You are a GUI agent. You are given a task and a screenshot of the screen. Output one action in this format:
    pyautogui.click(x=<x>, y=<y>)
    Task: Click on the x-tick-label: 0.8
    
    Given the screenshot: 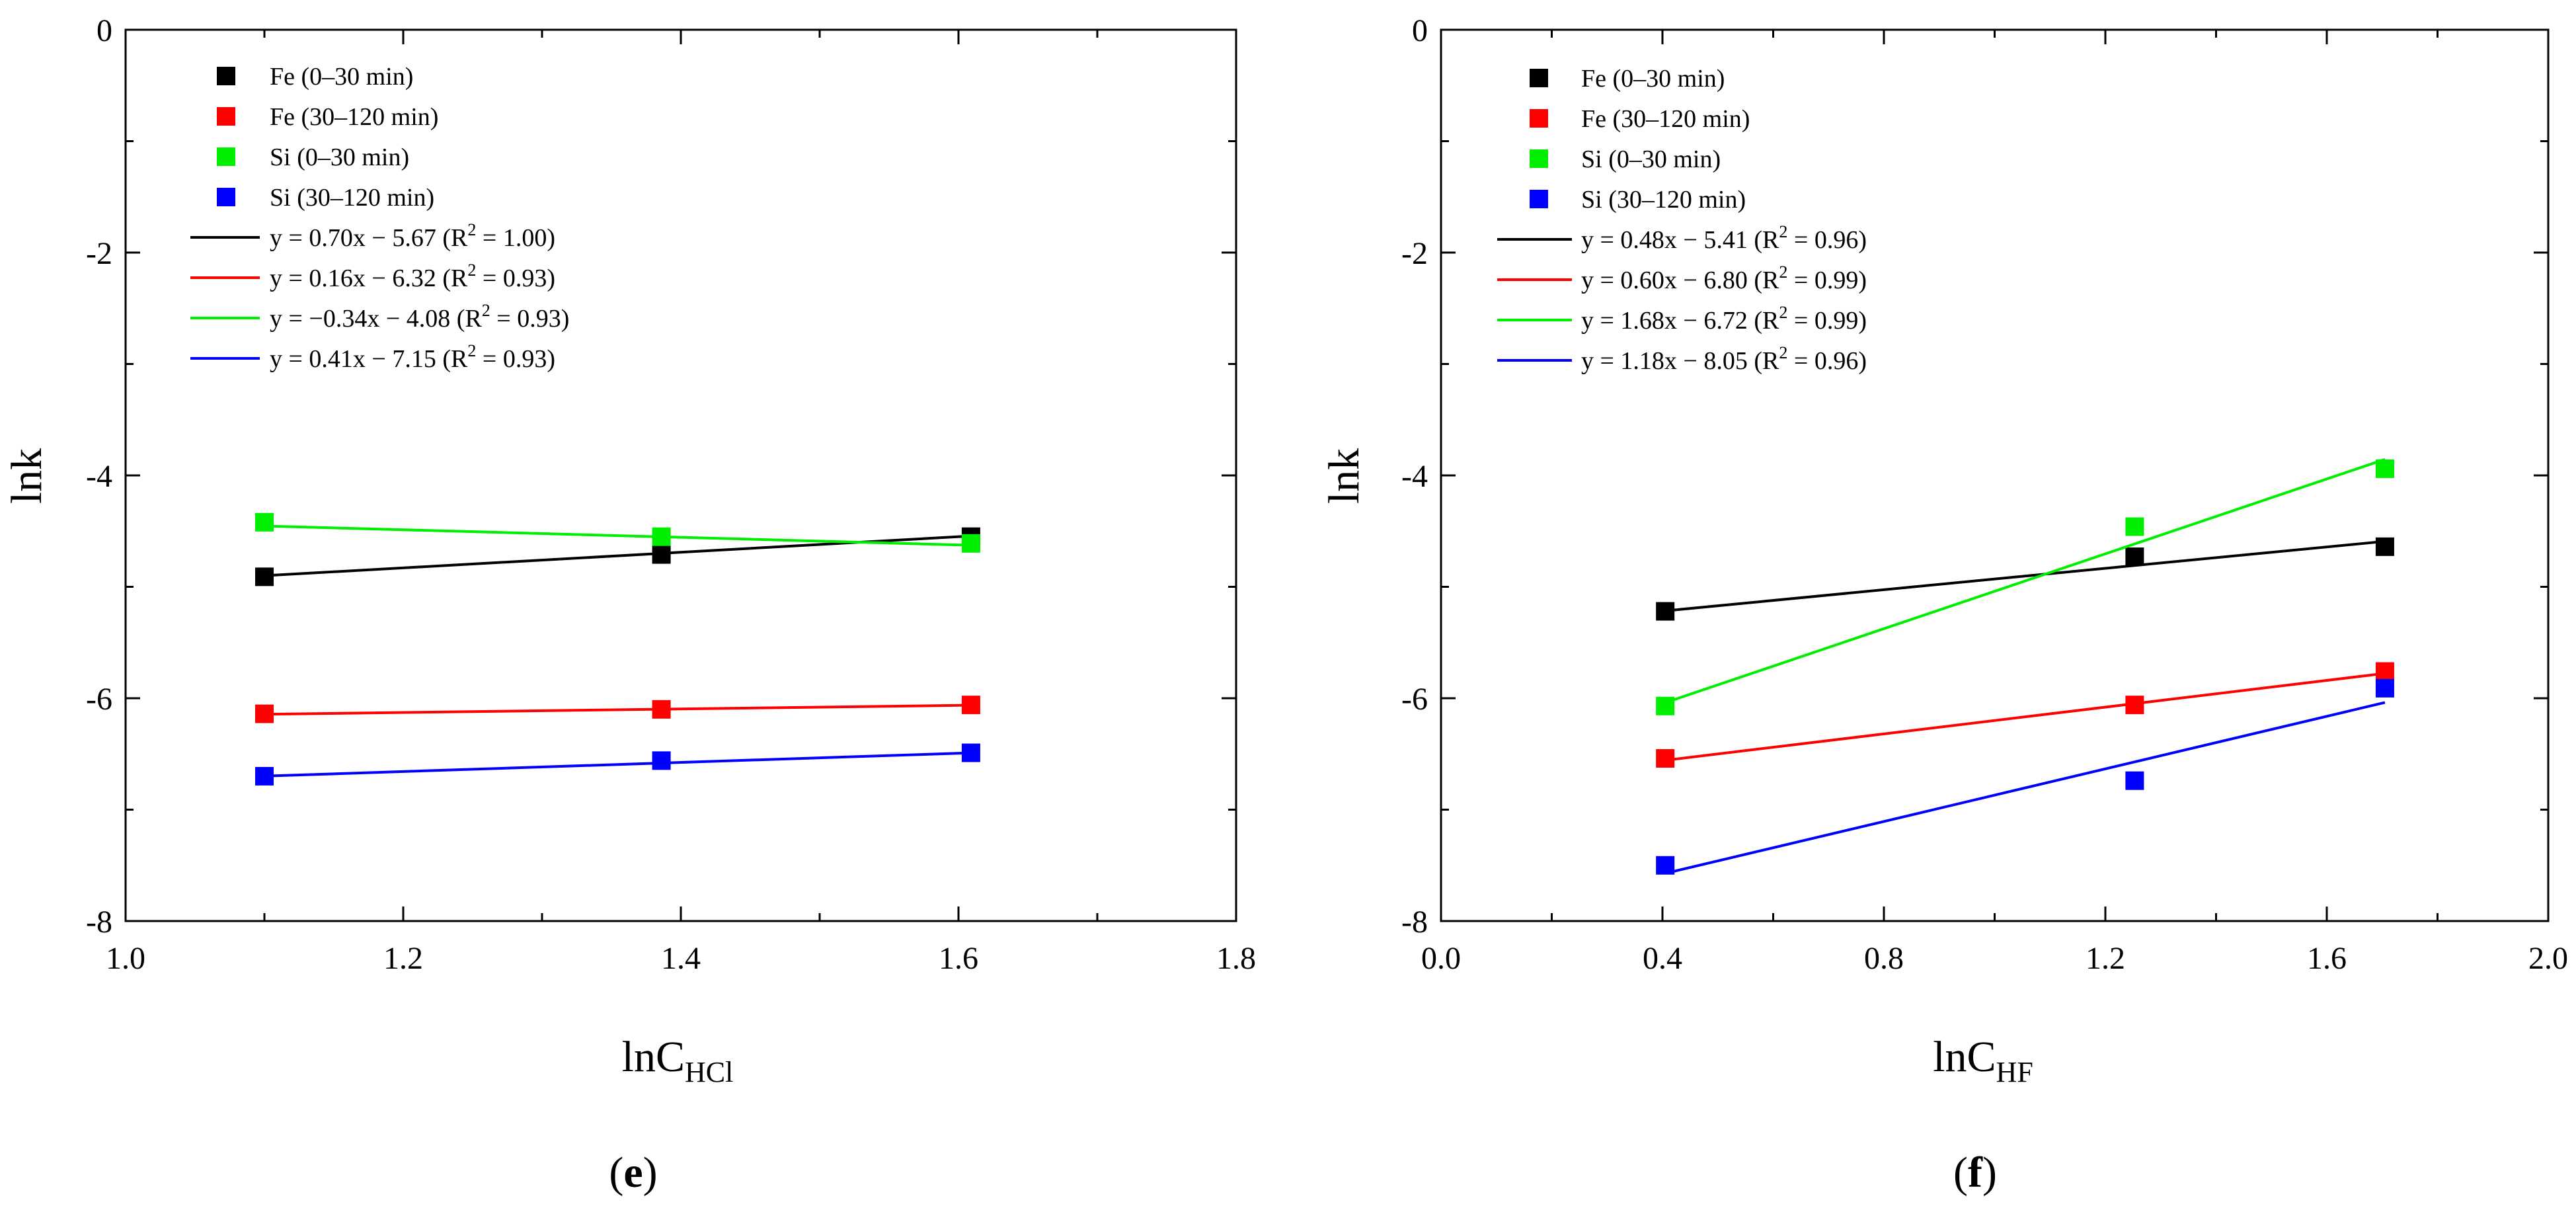 What is the action you would take?
    pyautogui.click(x=1884, y=958)
    